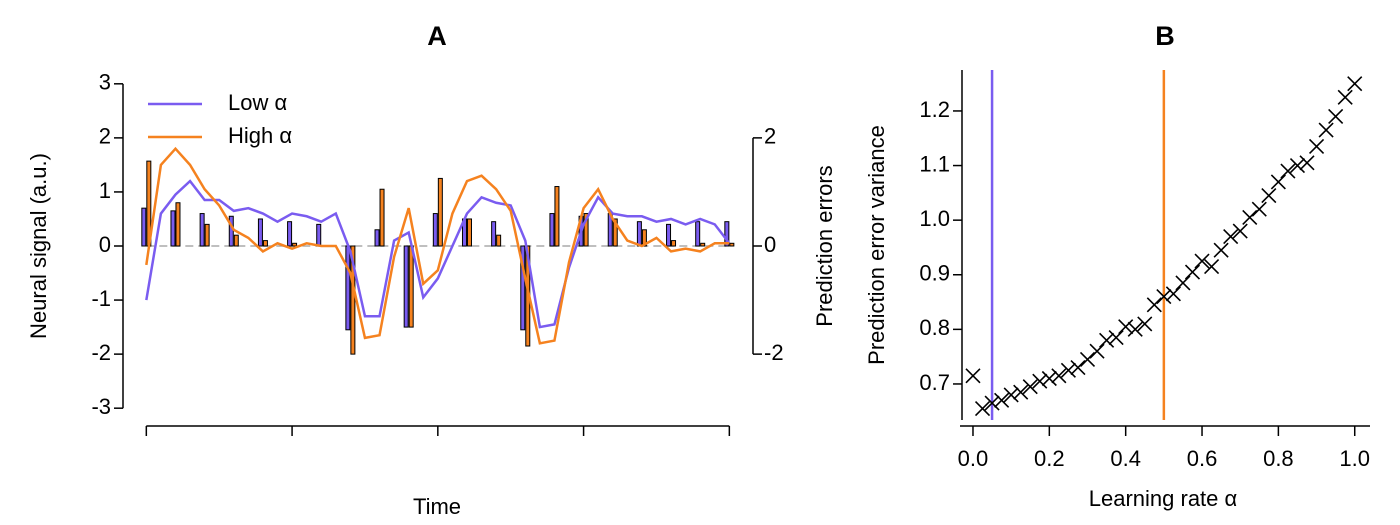 The height and width of the screenshot is (525, 1400). Describe the element at coordinates (1354, 458) in the screenshot. I see `x-tick-label: 1.0` at that location.